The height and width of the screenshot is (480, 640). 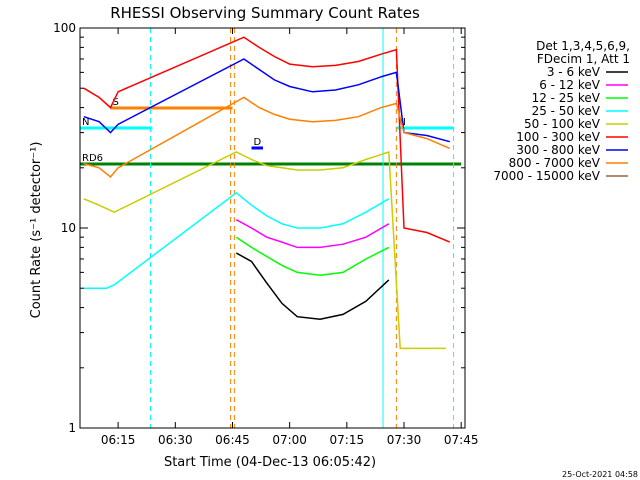 I want to click on y-tick-label: 1, so click(x=72, y=428).